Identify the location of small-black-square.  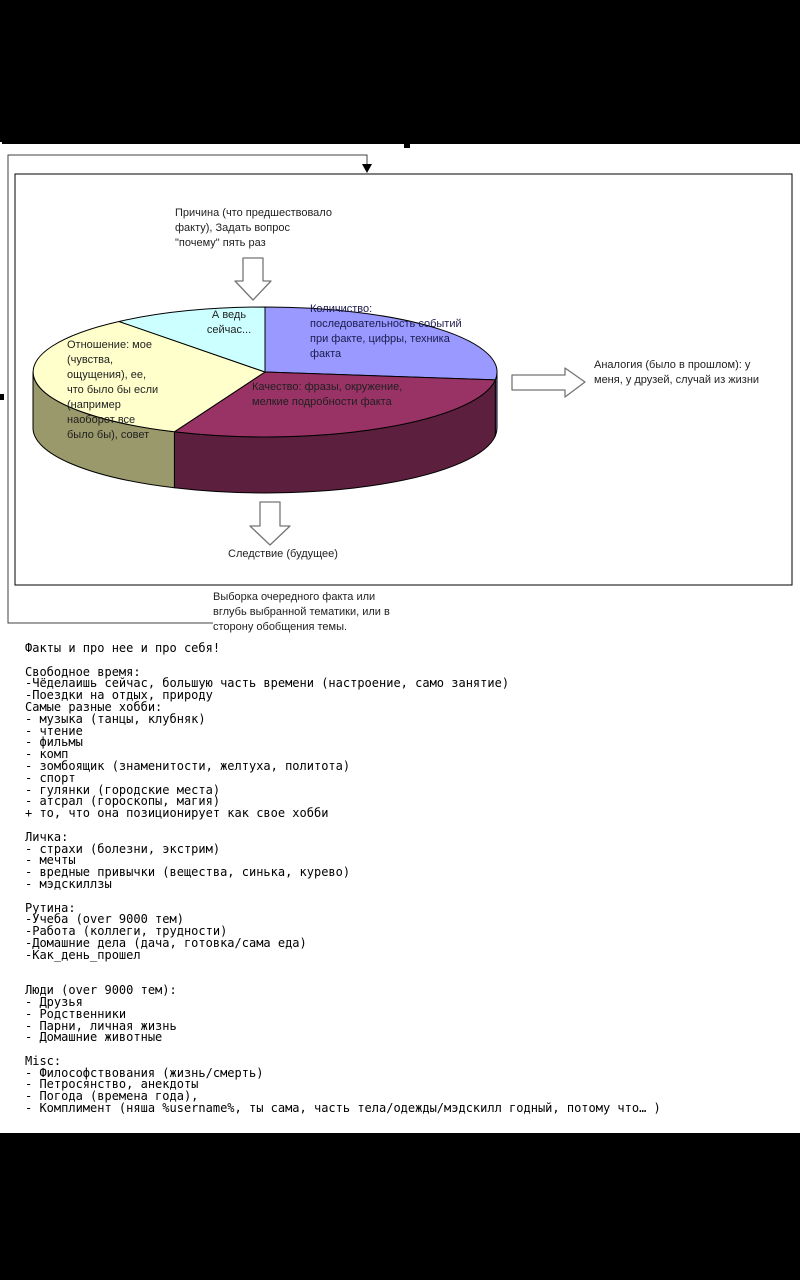
(2, 397).